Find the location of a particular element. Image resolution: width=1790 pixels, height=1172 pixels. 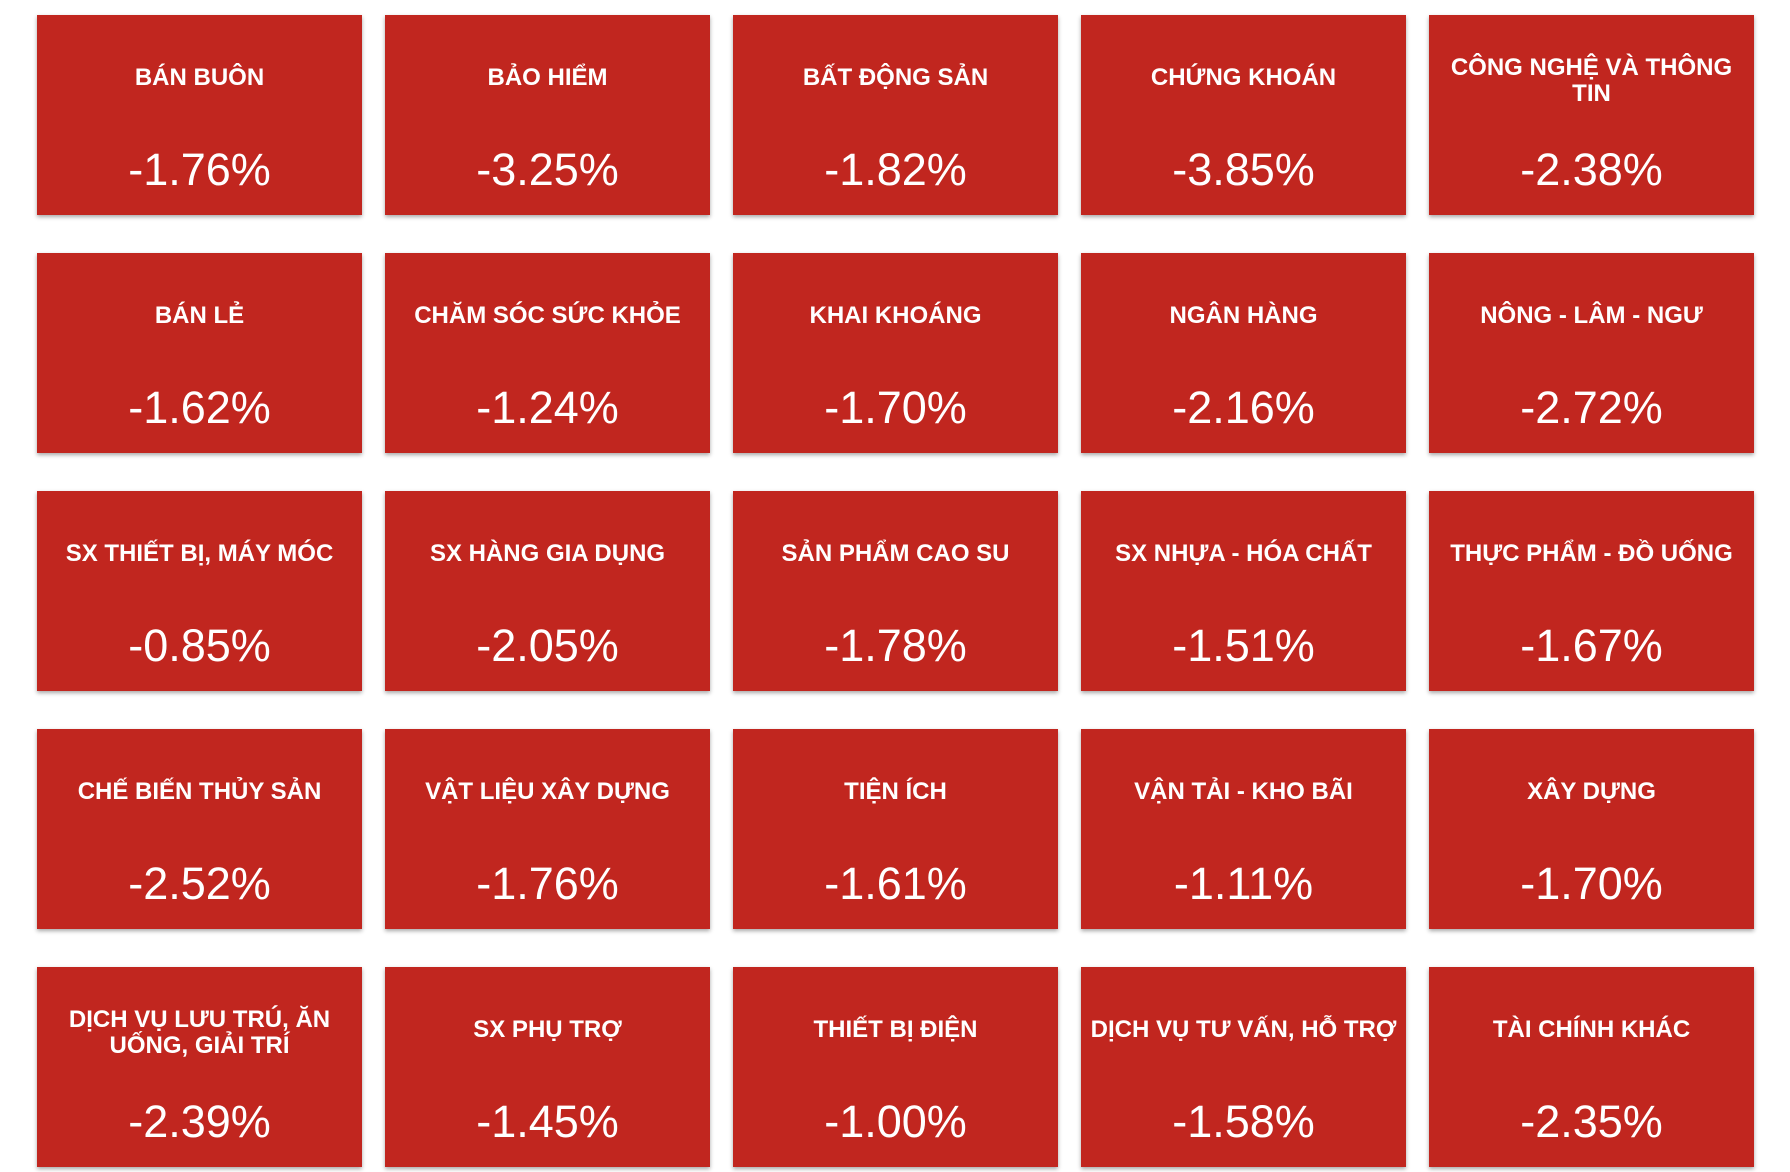

sector-tile: BẢO HIỂM -3.25% is located at coordinates (547, 115).